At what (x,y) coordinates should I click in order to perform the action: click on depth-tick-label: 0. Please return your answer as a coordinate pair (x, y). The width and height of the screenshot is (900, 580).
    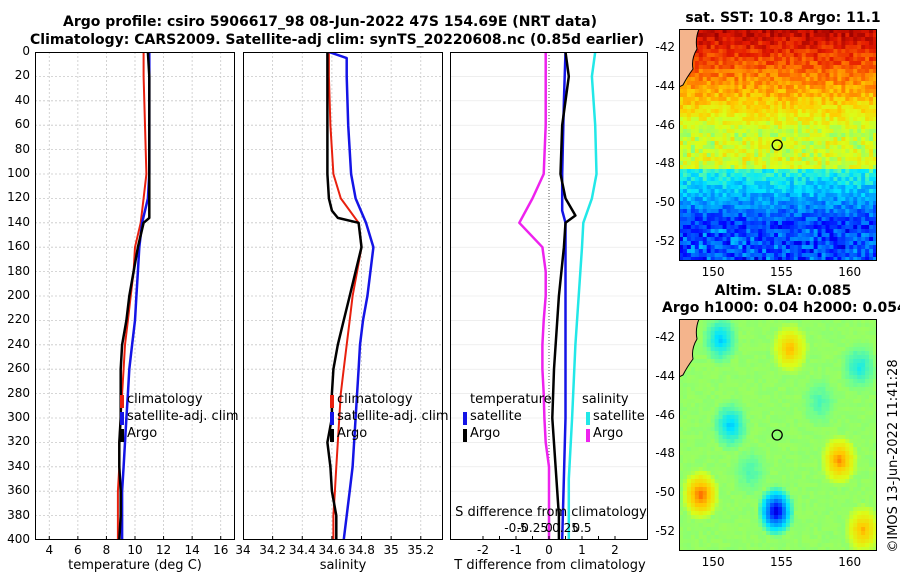
    Looking at the image, I should click on (26, 51).